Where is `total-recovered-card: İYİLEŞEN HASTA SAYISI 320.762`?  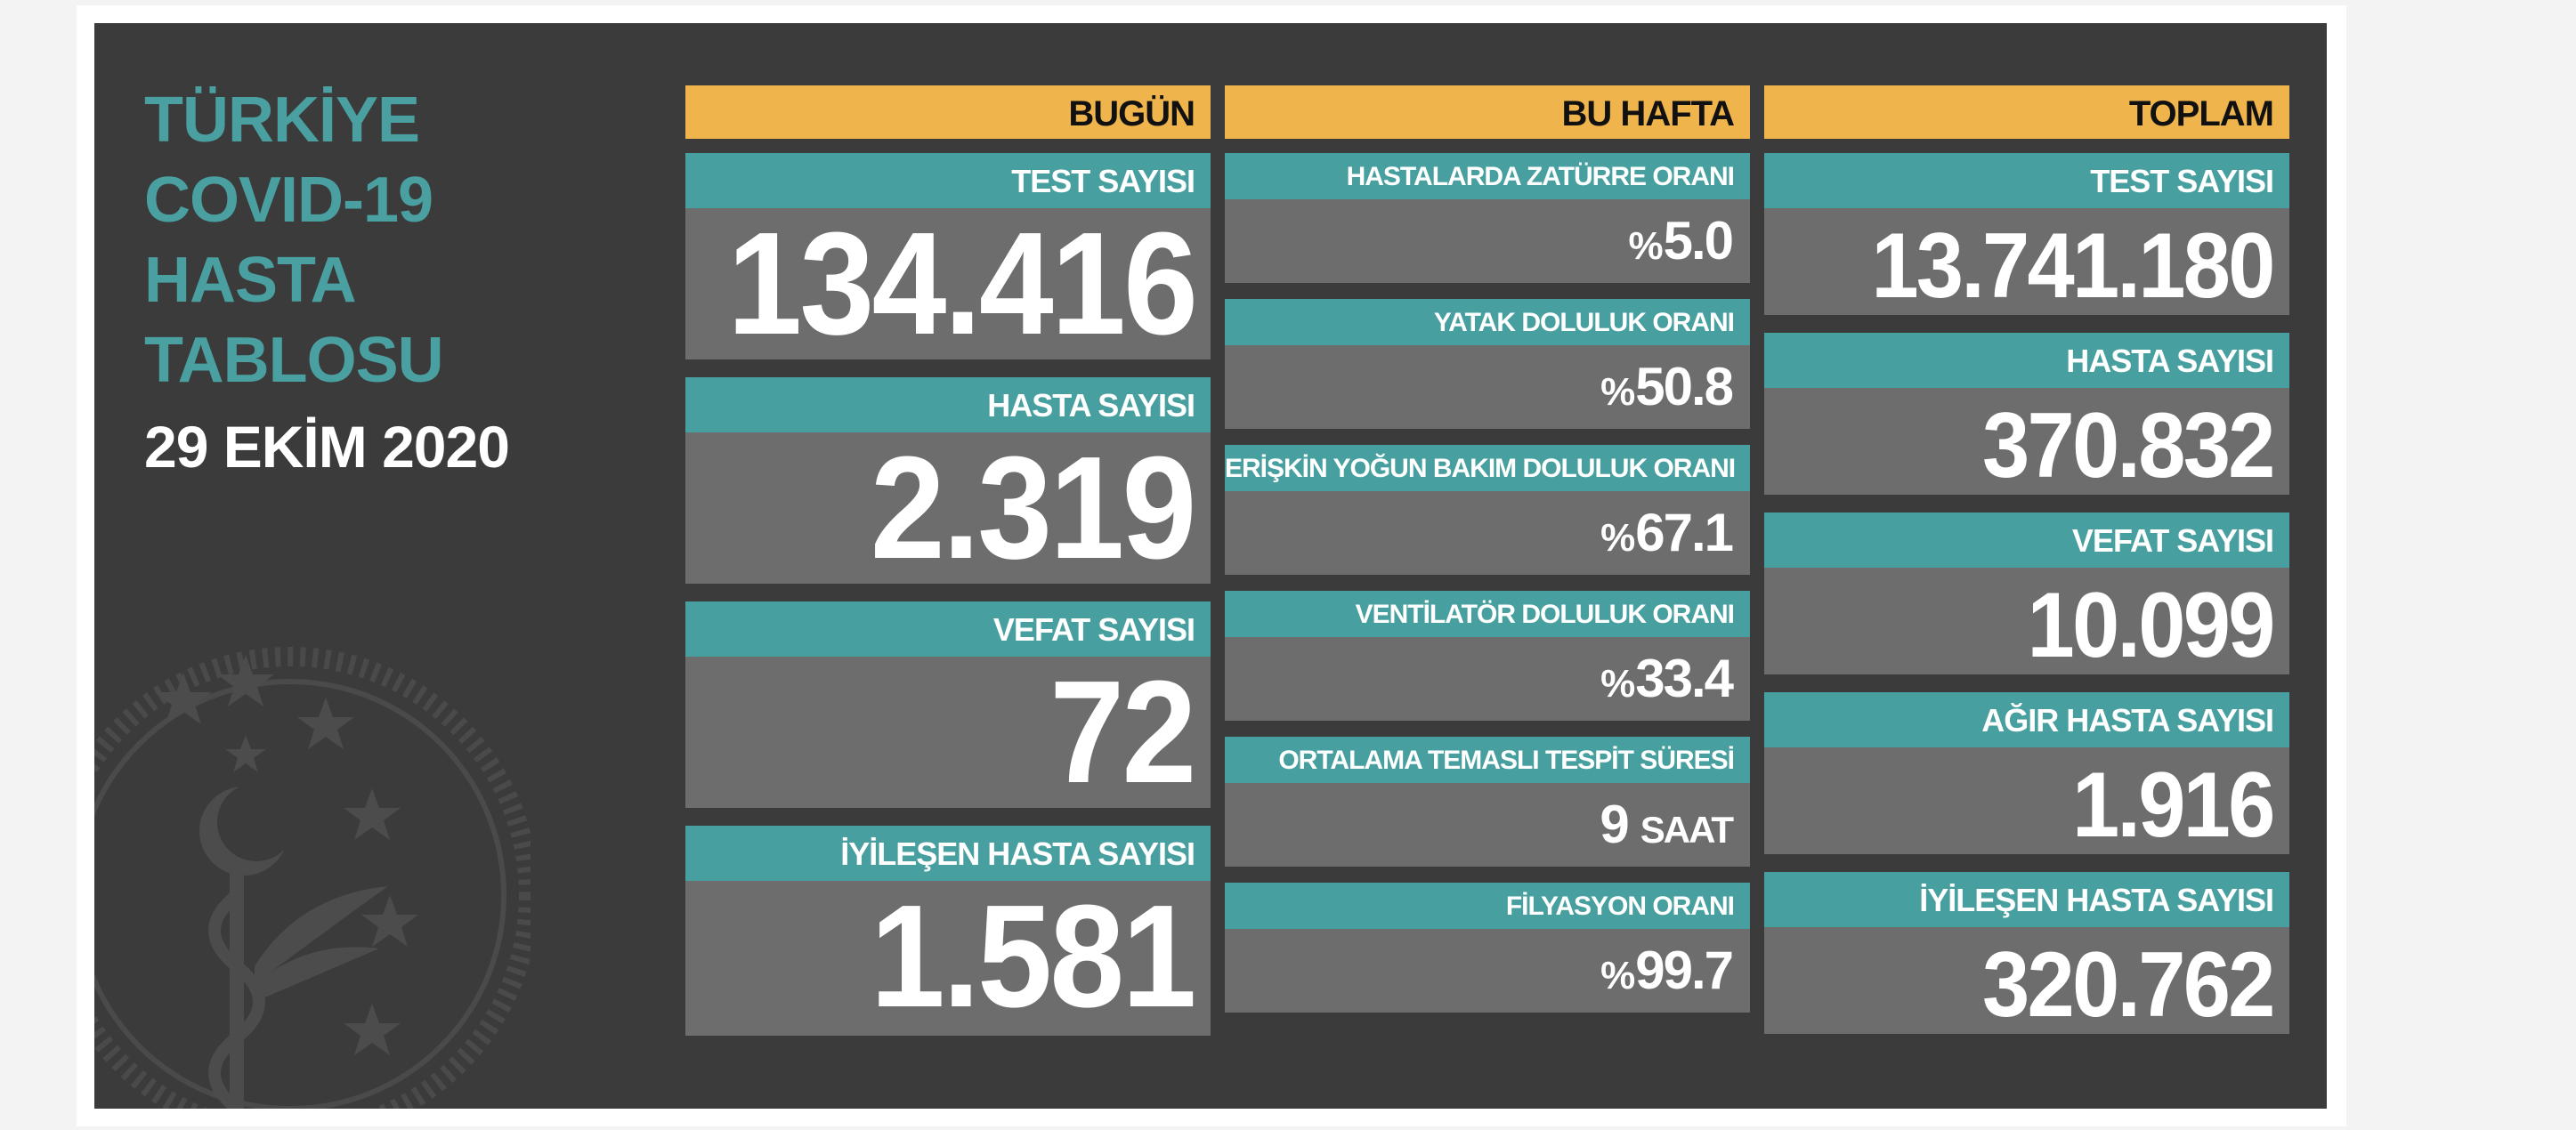 total-recovered-card: İYİLEŞEN HASTA SAYISI 320.762 is located at coordinates (2027, 954).